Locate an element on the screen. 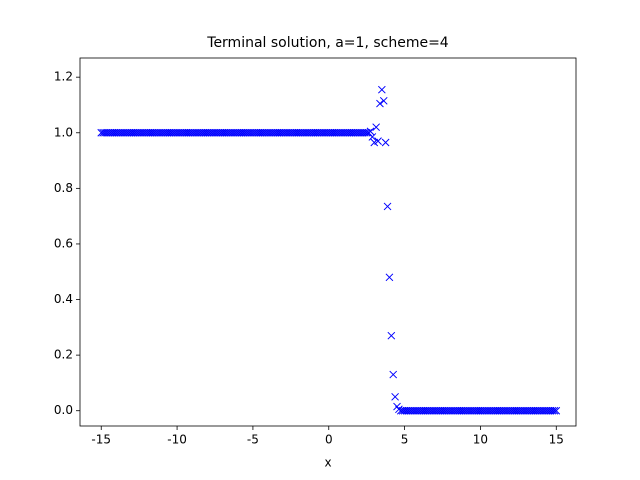  x-tick-label: -15 is located at coordinates (101, 440).